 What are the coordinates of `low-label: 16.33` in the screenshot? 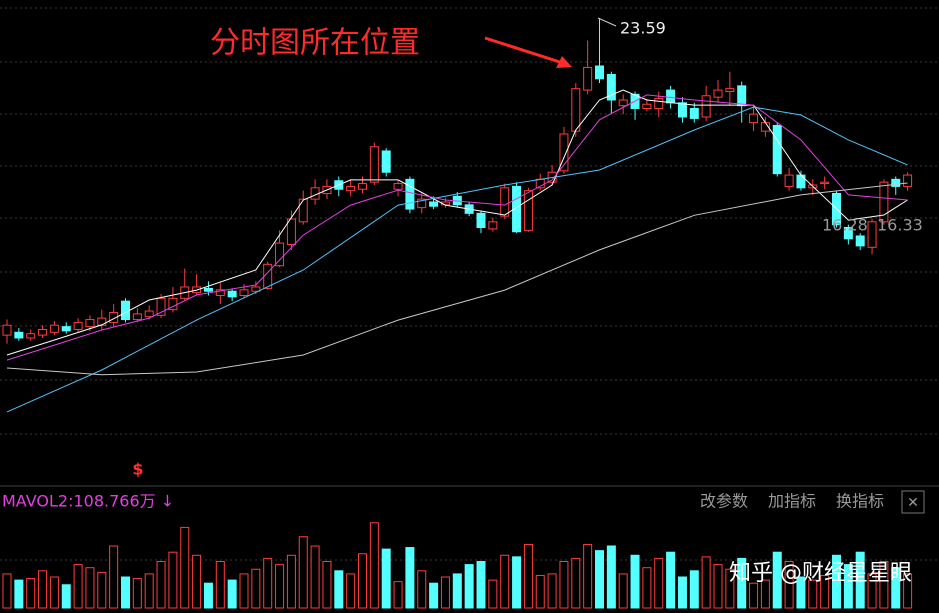 It's located at (900, 225).